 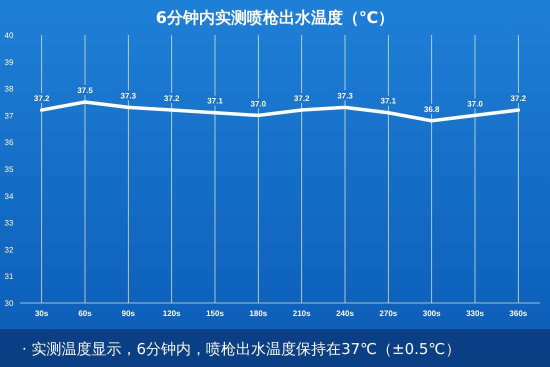 What do you see at coordinates (345, 313) in the screenshot?
I see `x-tick-label: 240s` at bounding box center [345, 313].